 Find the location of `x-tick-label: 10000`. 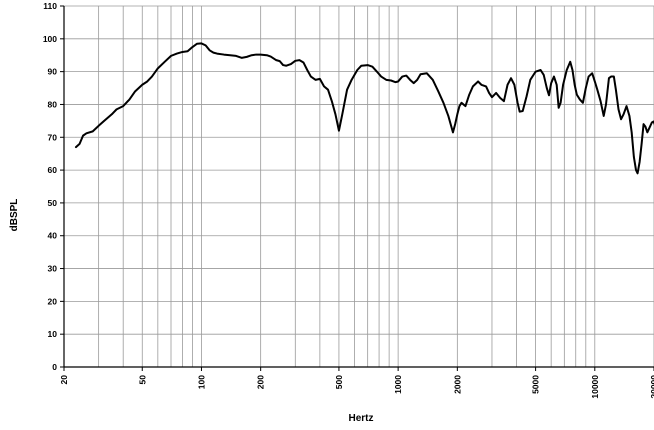

x-tick-label: 10000 is located at coordinates (595, 387).